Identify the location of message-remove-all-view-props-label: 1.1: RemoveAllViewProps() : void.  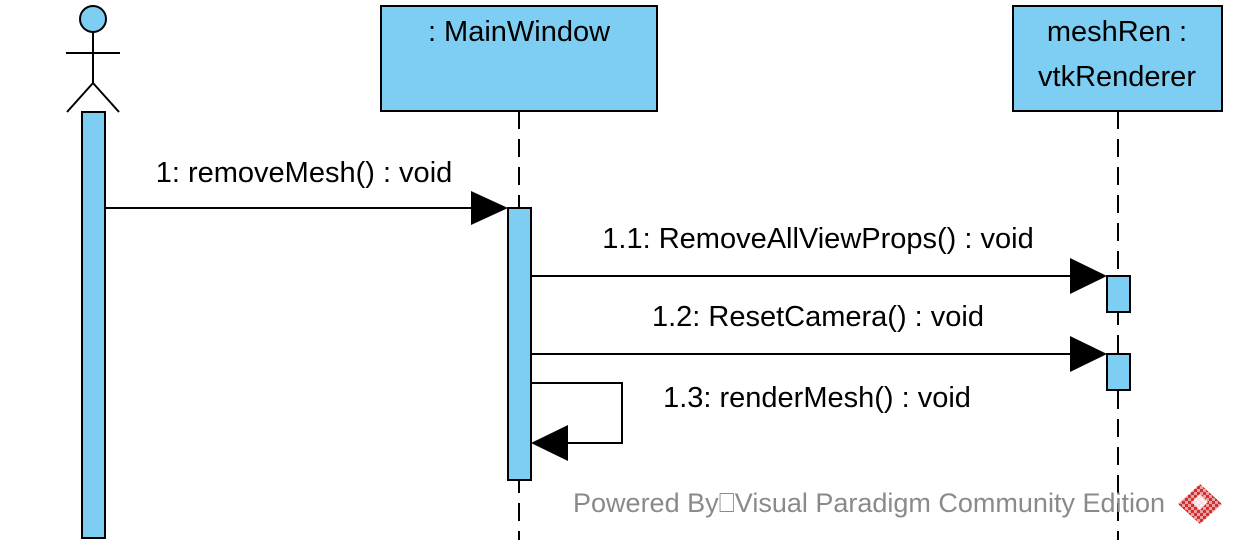
(817, 239).